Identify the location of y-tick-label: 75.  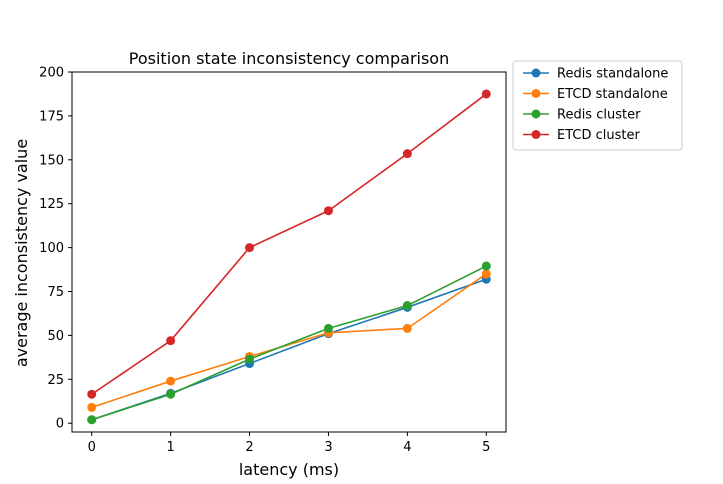
(55, 292).